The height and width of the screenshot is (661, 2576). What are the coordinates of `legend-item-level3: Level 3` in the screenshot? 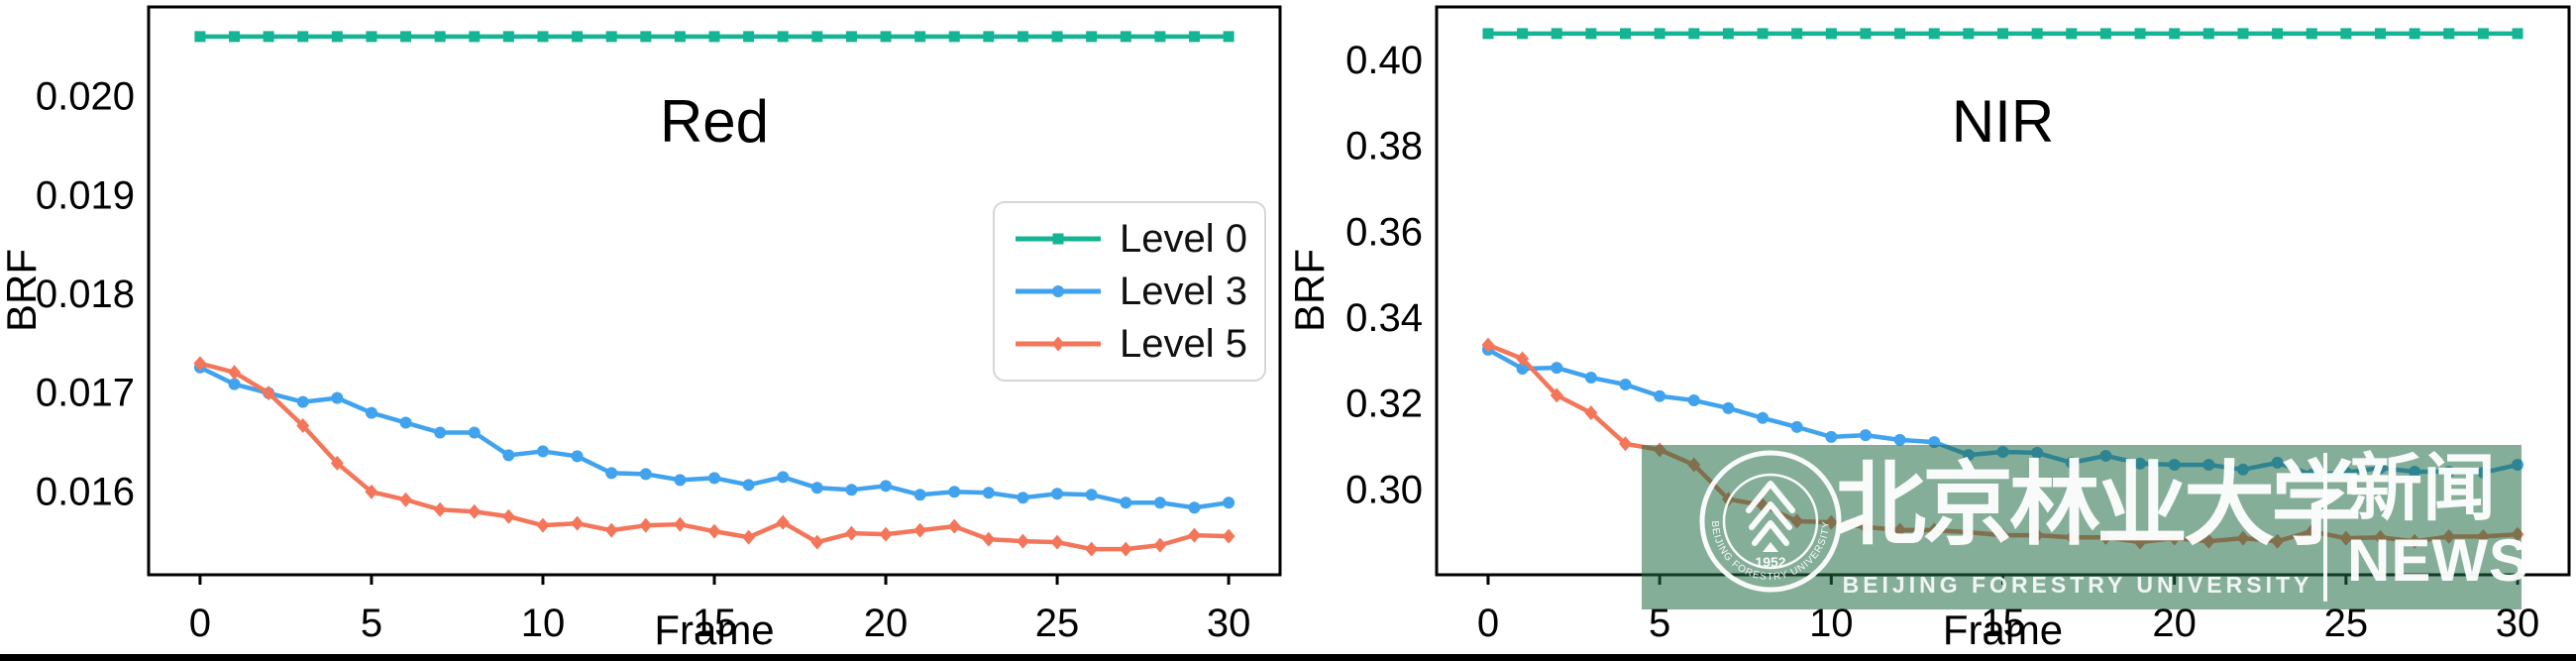 It's located at (1138, 291).